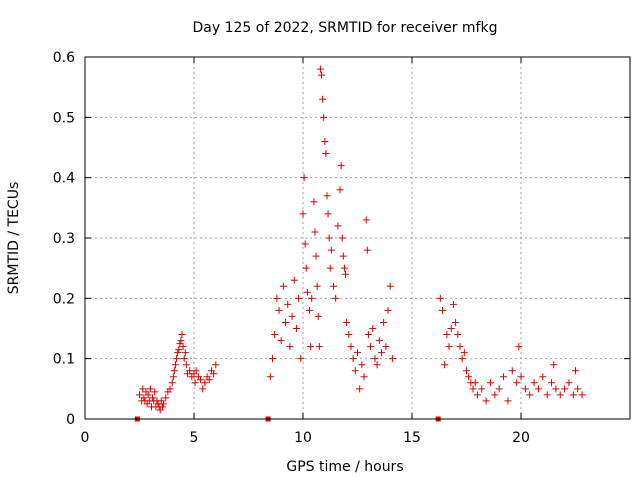 The image size is (640, 480). Describe the element at coordinates (64, 118) in the screenshot. I see `y-tick-label: 0.5` at that location.